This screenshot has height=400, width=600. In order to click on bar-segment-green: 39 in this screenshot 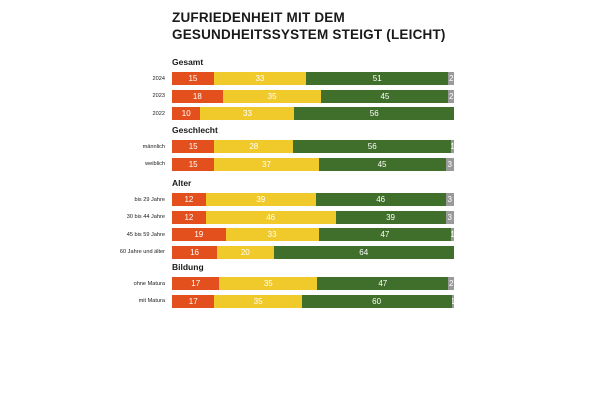, I will do `click(390, 217)`.